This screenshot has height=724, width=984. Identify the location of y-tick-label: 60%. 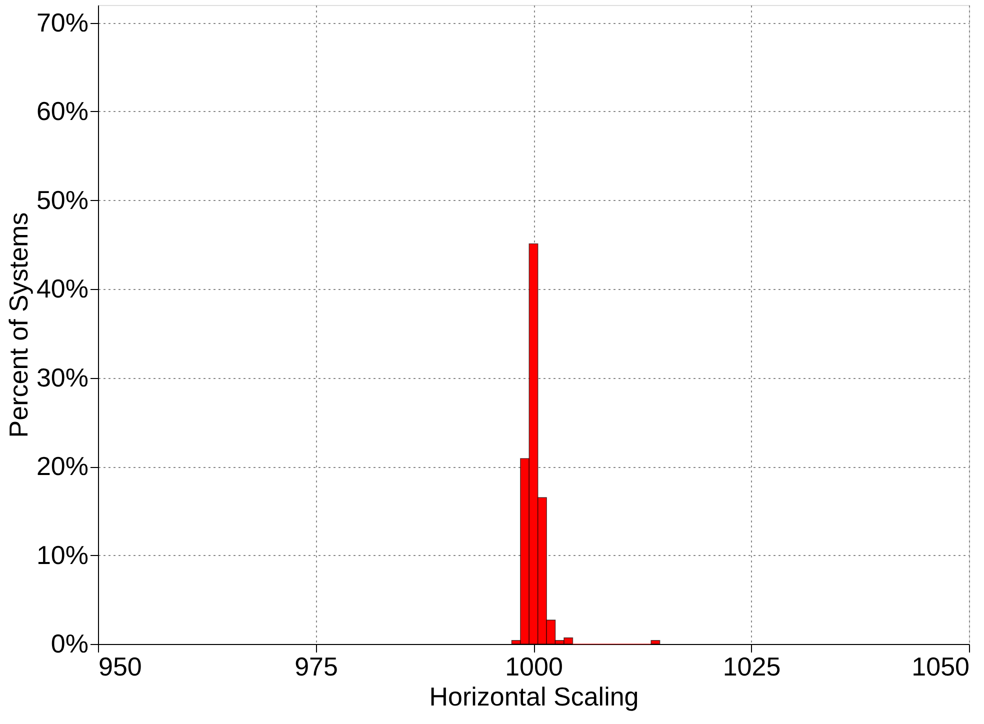
(62, 111).